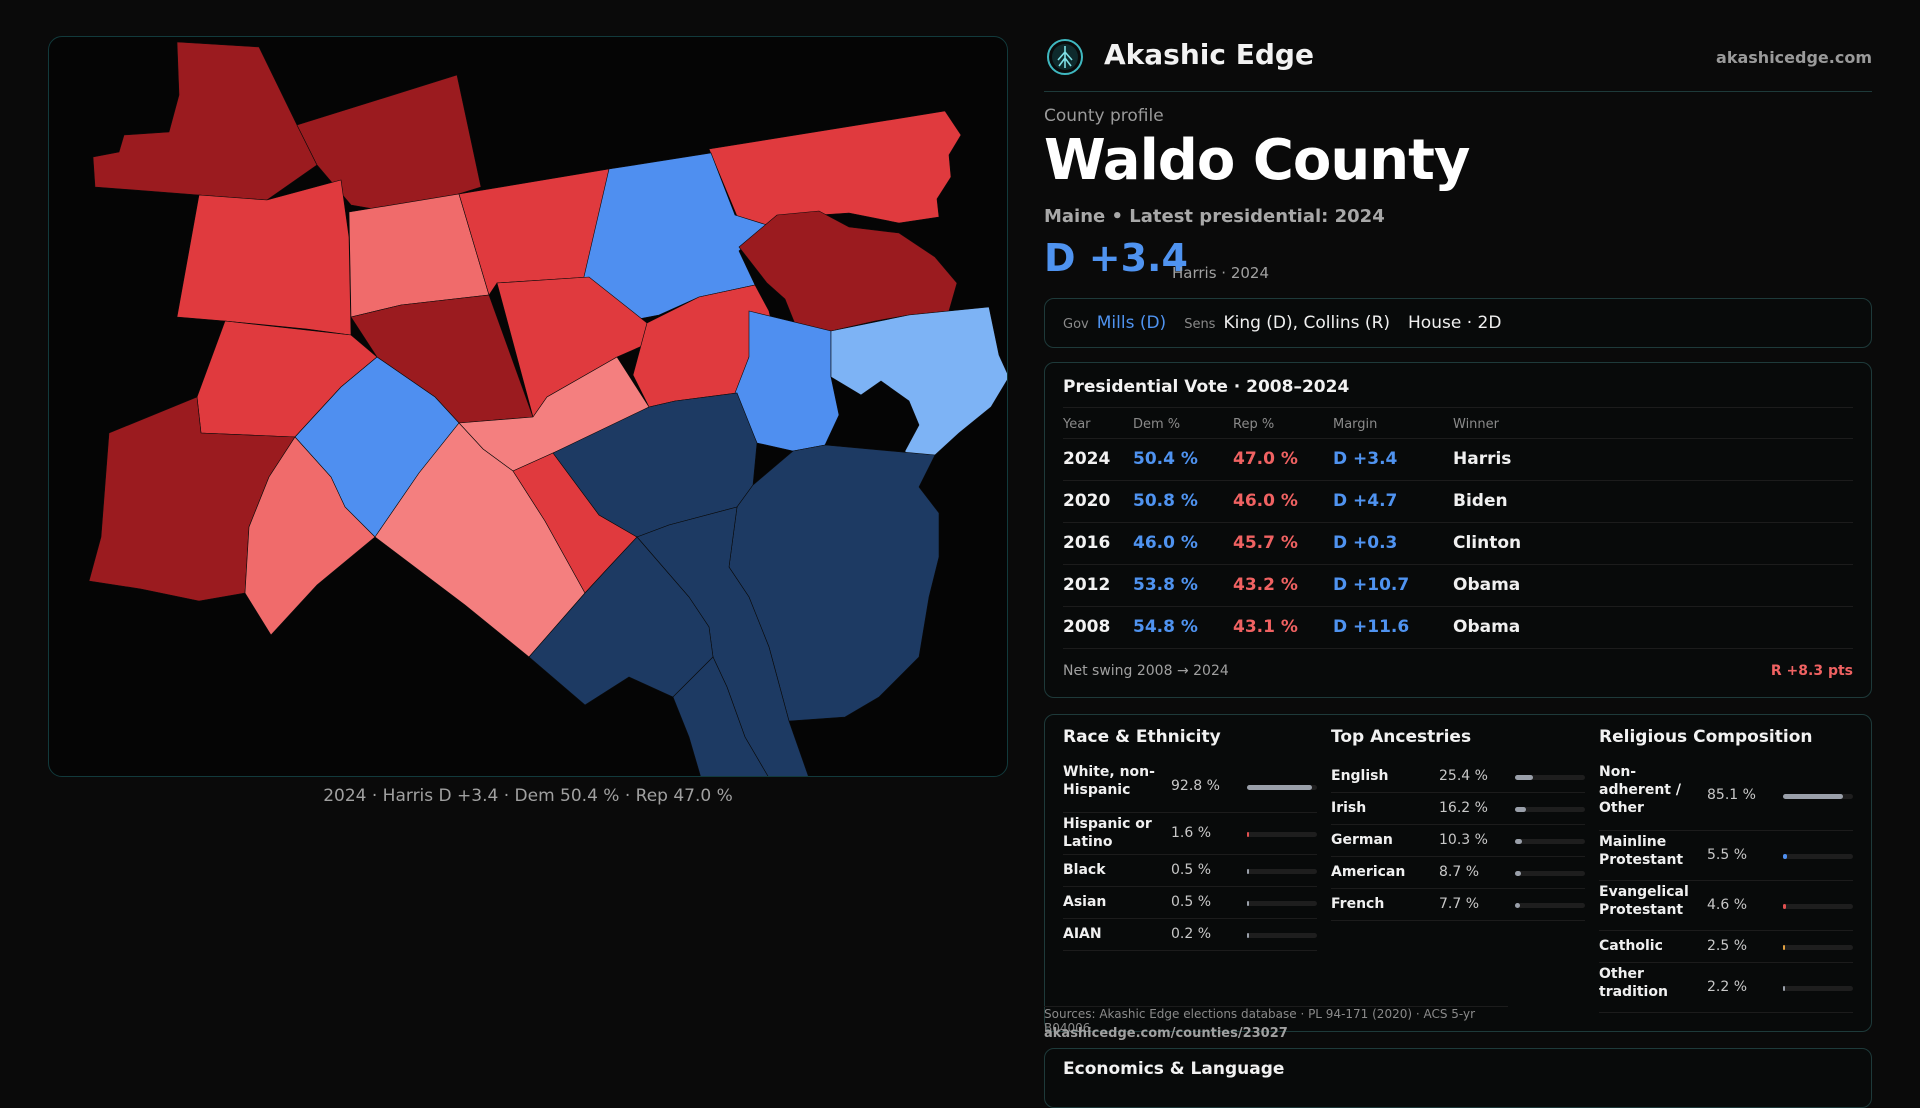  Describe the element at coordinates (1365, 459) in the screenshot. I see `cell-margin: D +3.4` at that location.